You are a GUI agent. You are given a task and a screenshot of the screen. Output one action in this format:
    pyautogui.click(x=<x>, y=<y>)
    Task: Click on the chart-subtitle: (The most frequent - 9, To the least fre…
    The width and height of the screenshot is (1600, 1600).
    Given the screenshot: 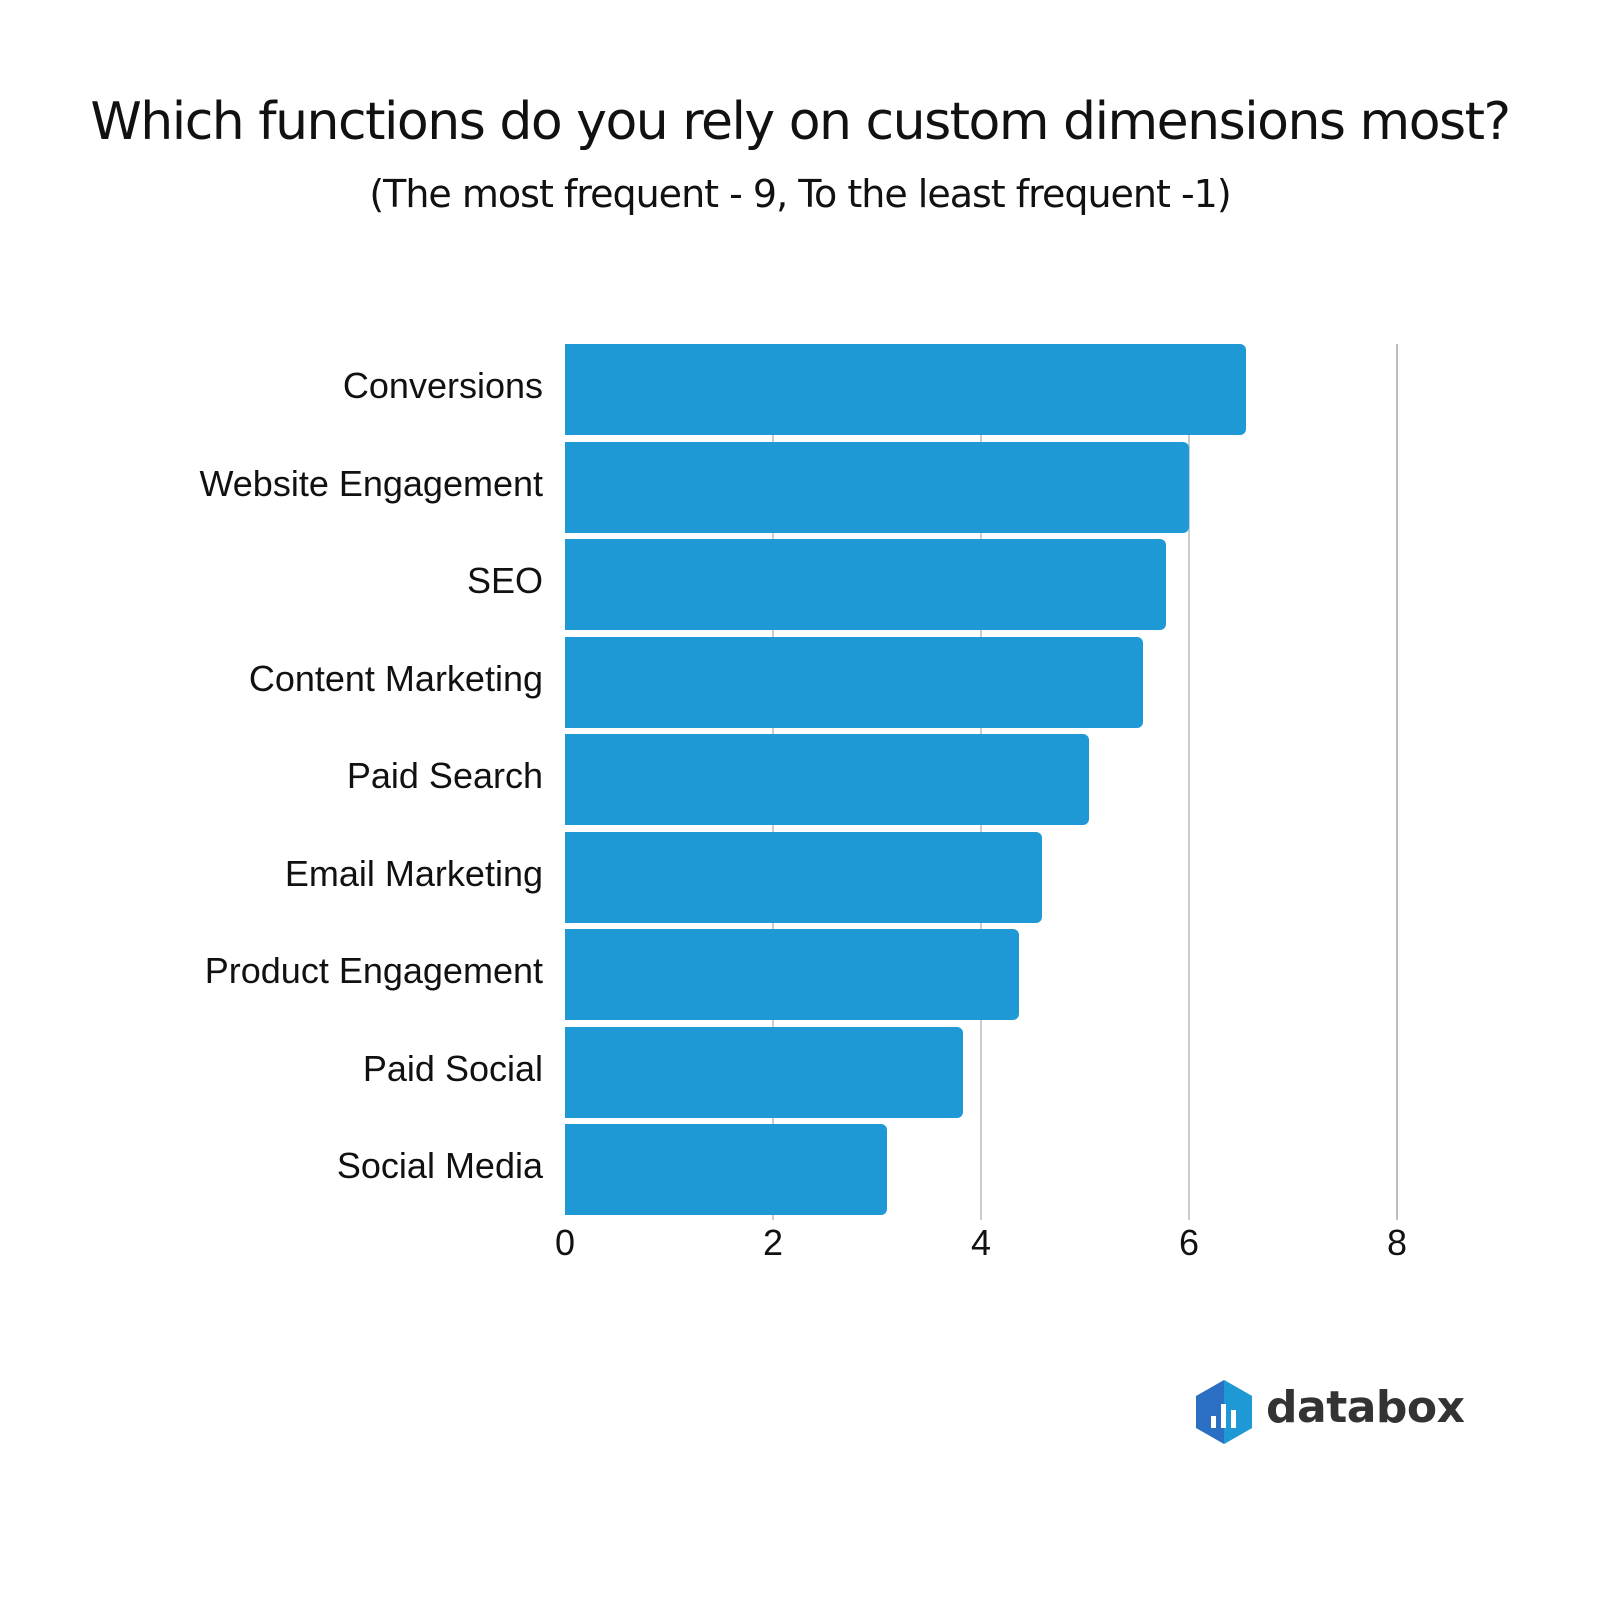 What is the action you would take?
    pyautogui.click(x=800, y=194)
    